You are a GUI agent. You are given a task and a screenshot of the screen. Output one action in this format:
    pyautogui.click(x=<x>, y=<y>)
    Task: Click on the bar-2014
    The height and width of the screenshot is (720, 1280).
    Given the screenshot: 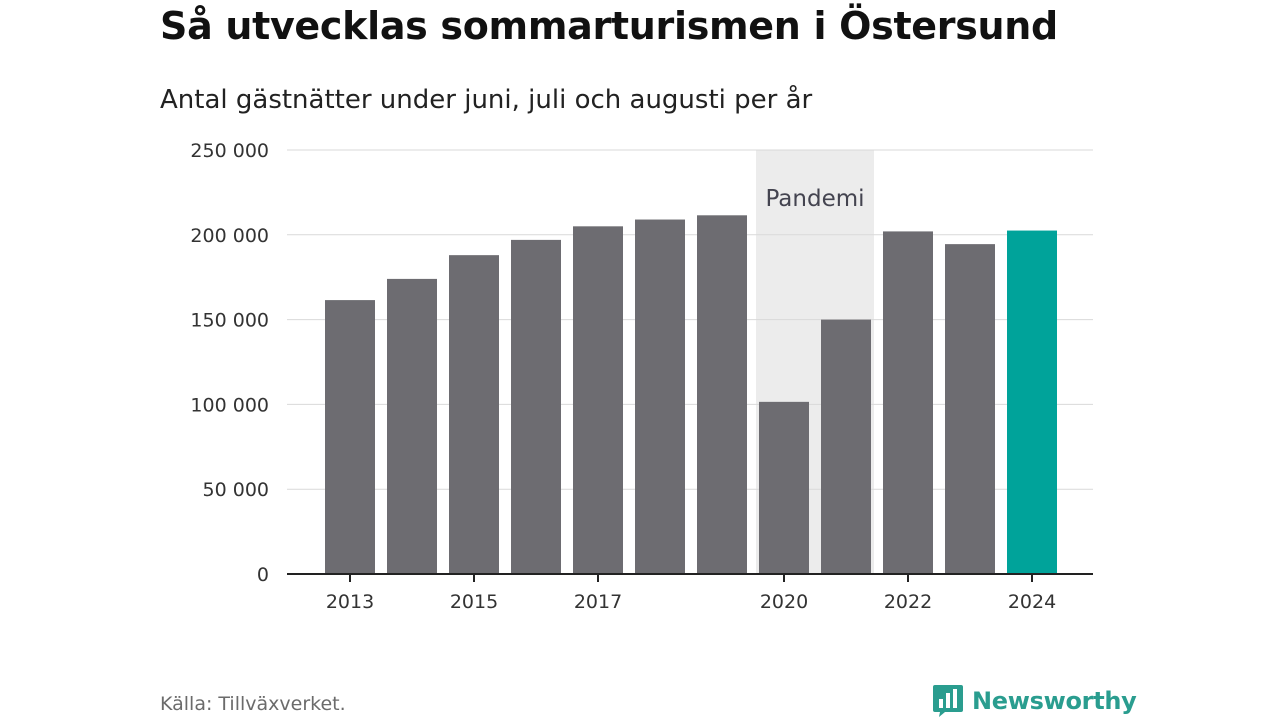 What is the action you would take?
    pyautogui.click(x=412, y=426)
    